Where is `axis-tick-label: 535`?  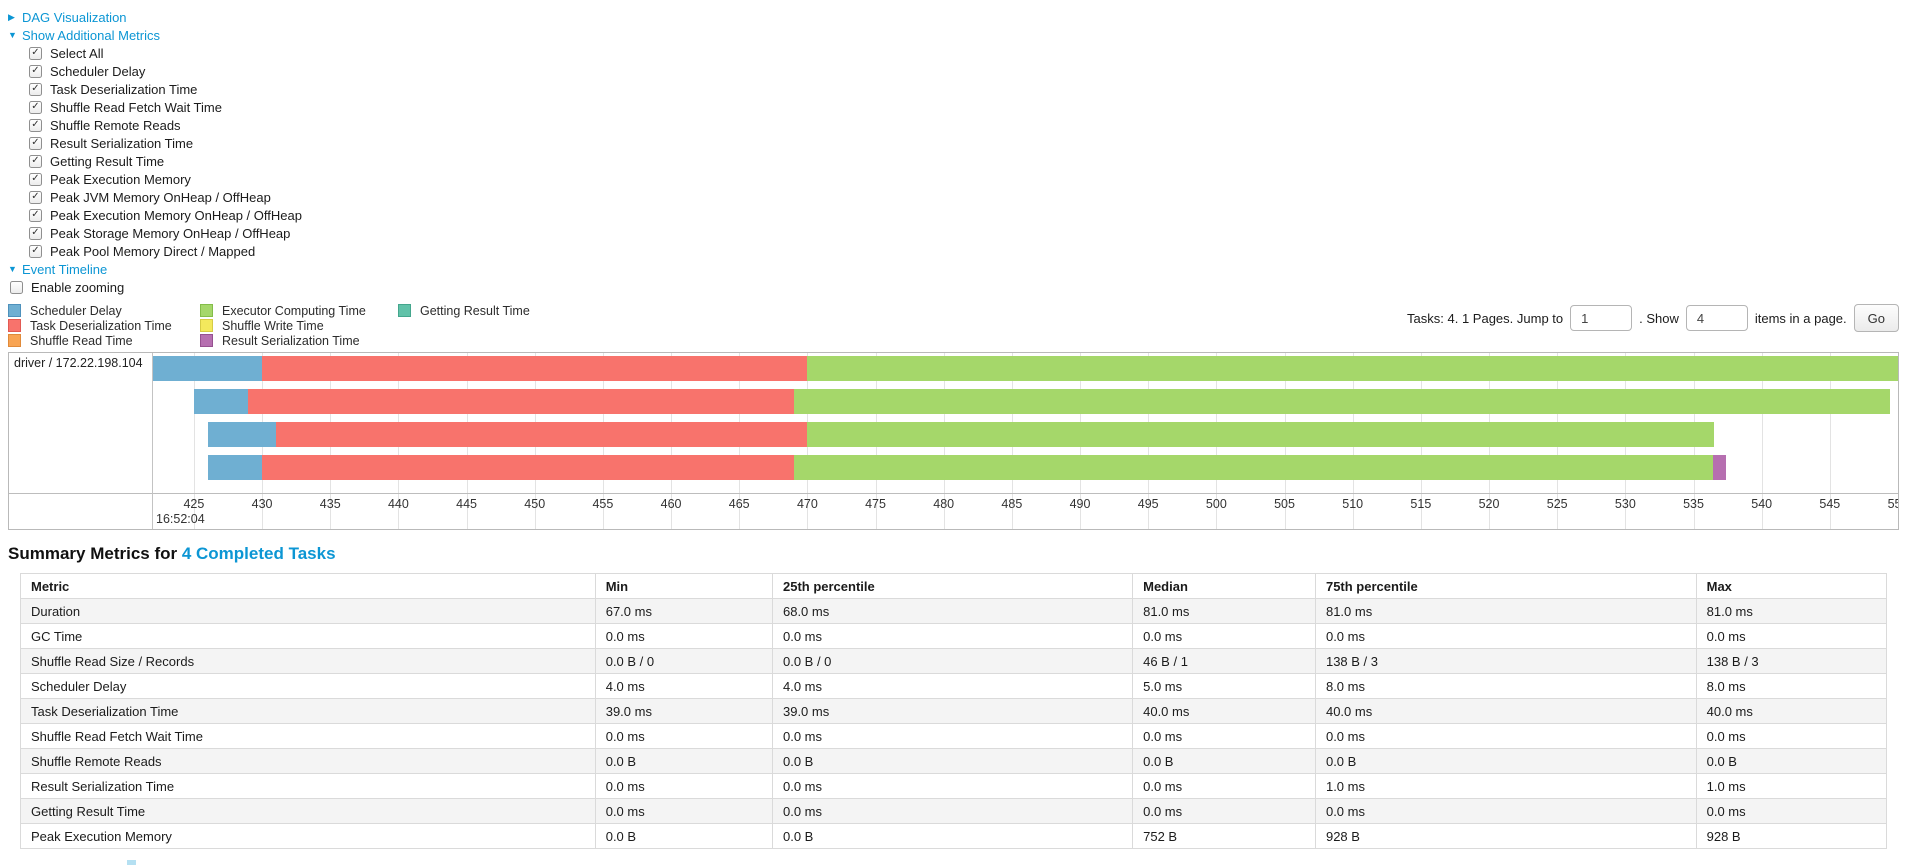
axis-tick-label: 535 is located at coordinates (1693, 504).